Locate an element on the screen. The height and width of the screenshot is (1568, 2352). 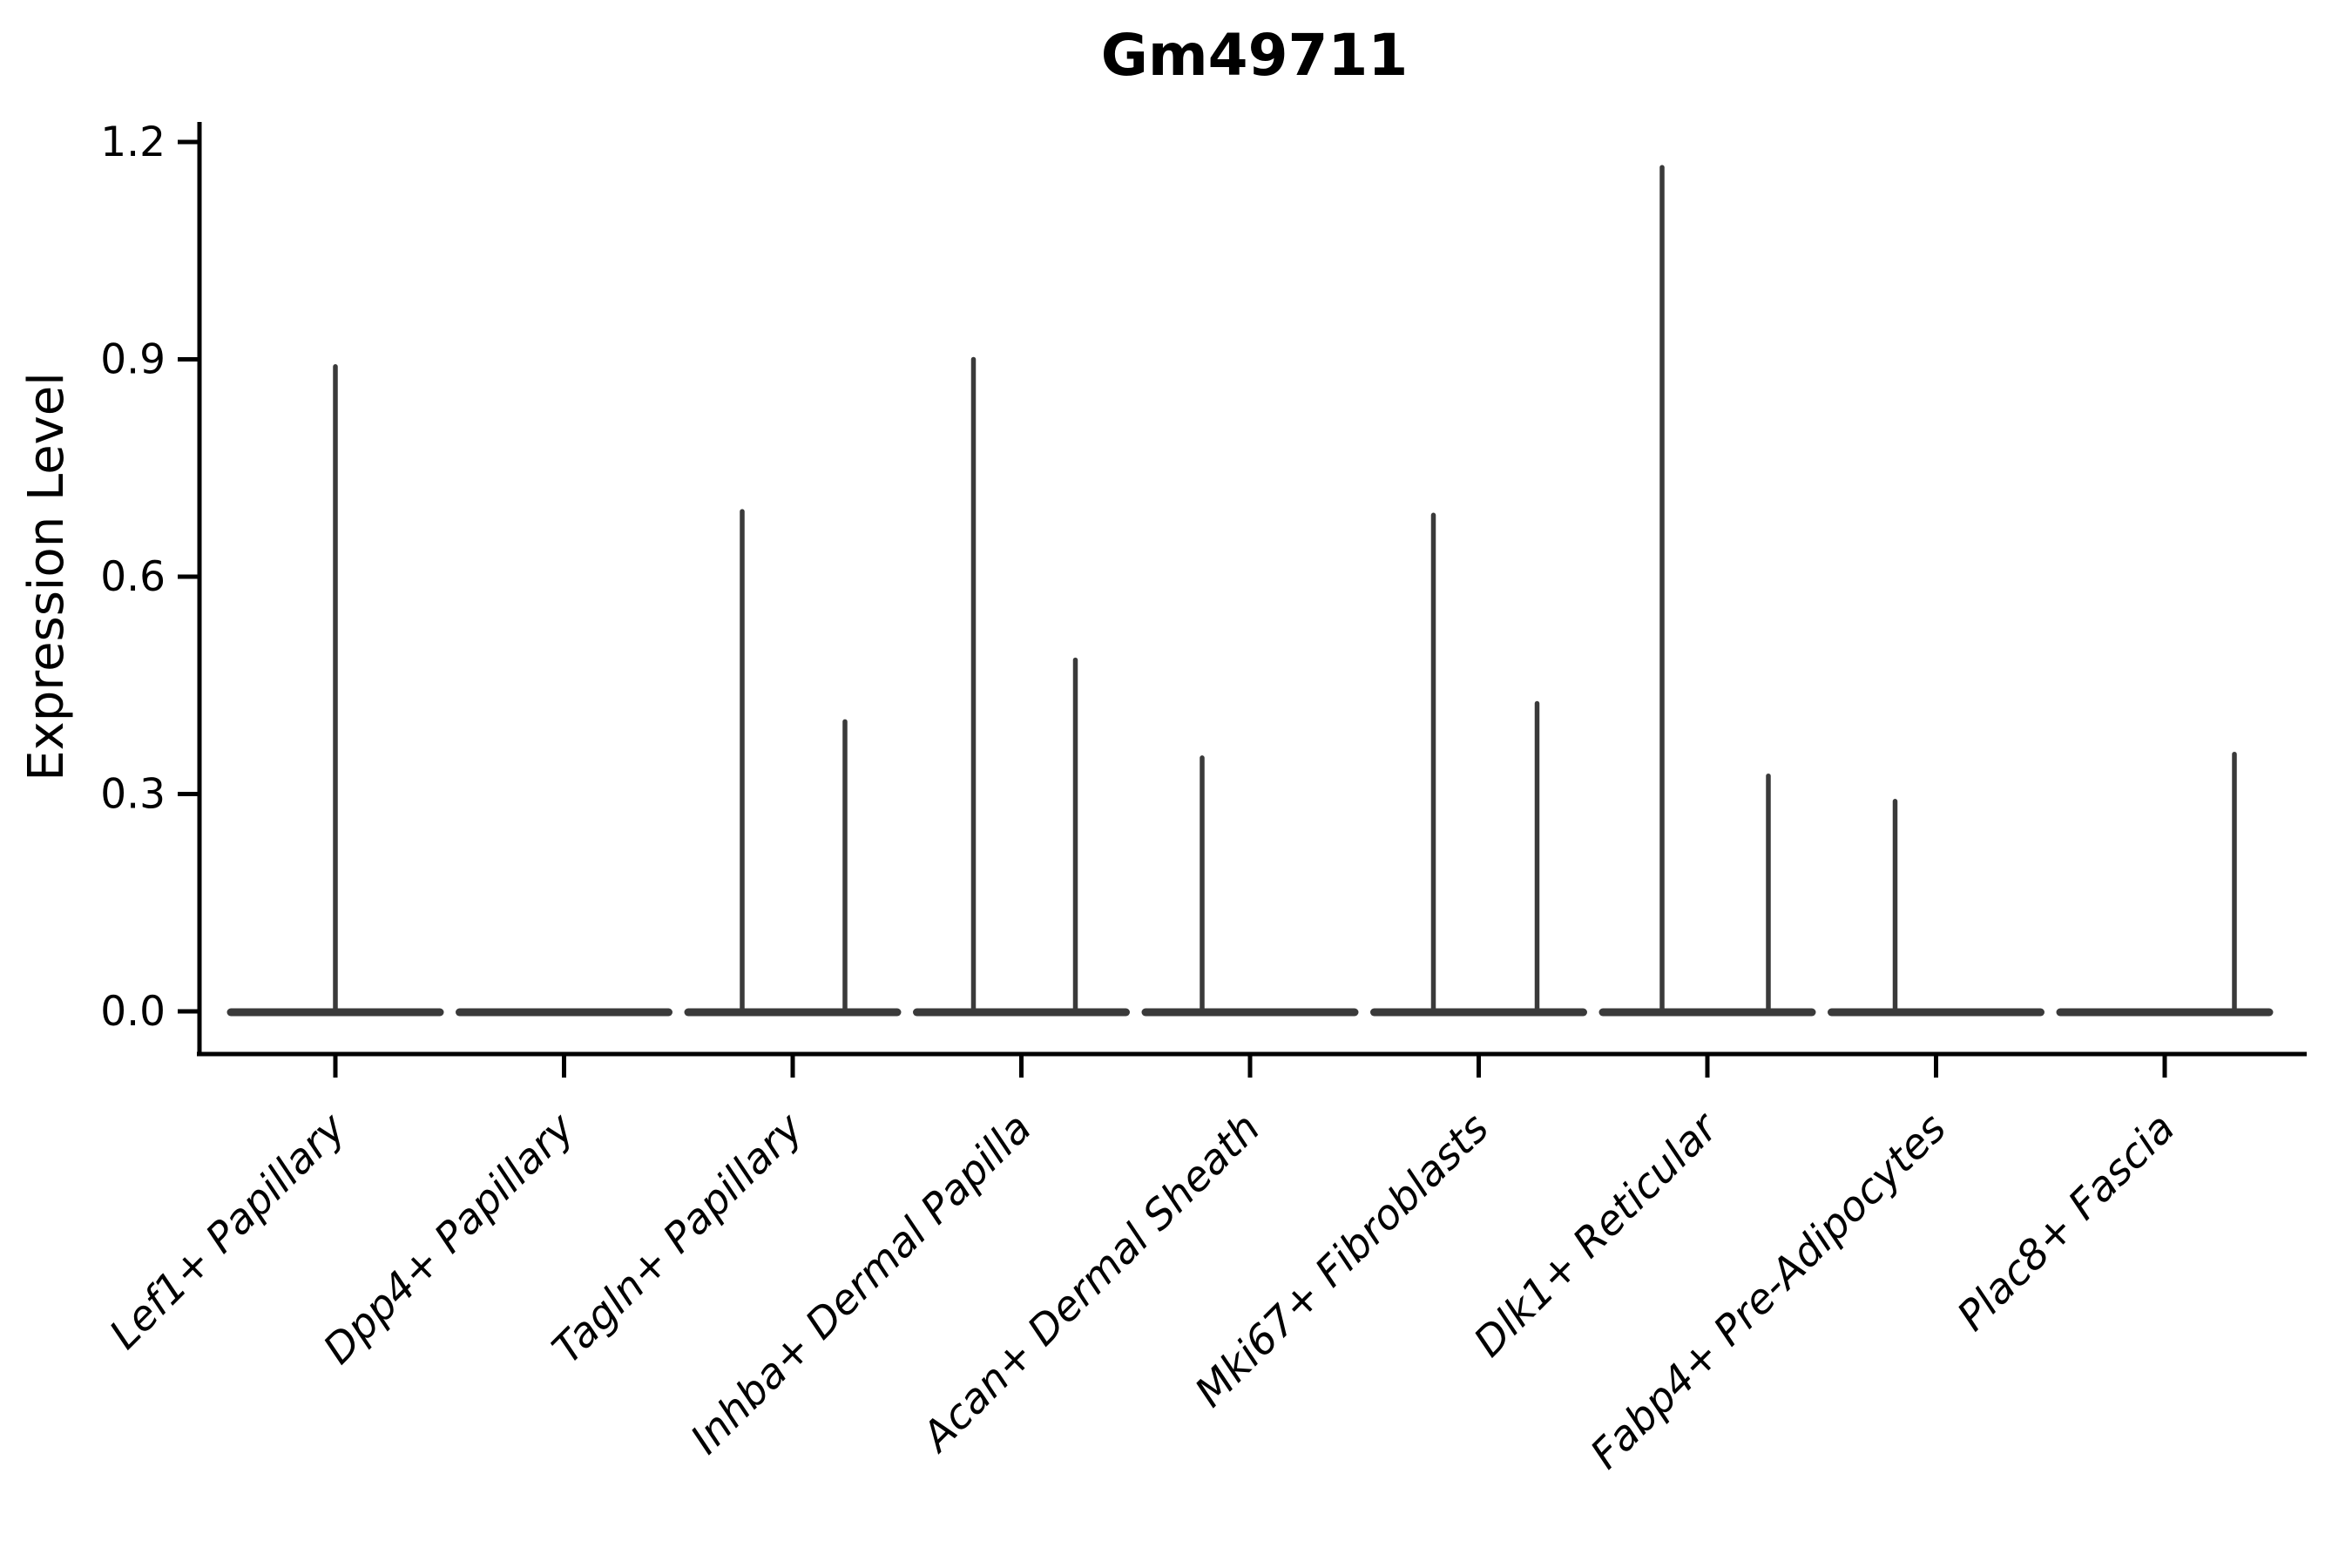
x-tick-label: Tagln+ Papillary is located at coordinates (679, 1239).